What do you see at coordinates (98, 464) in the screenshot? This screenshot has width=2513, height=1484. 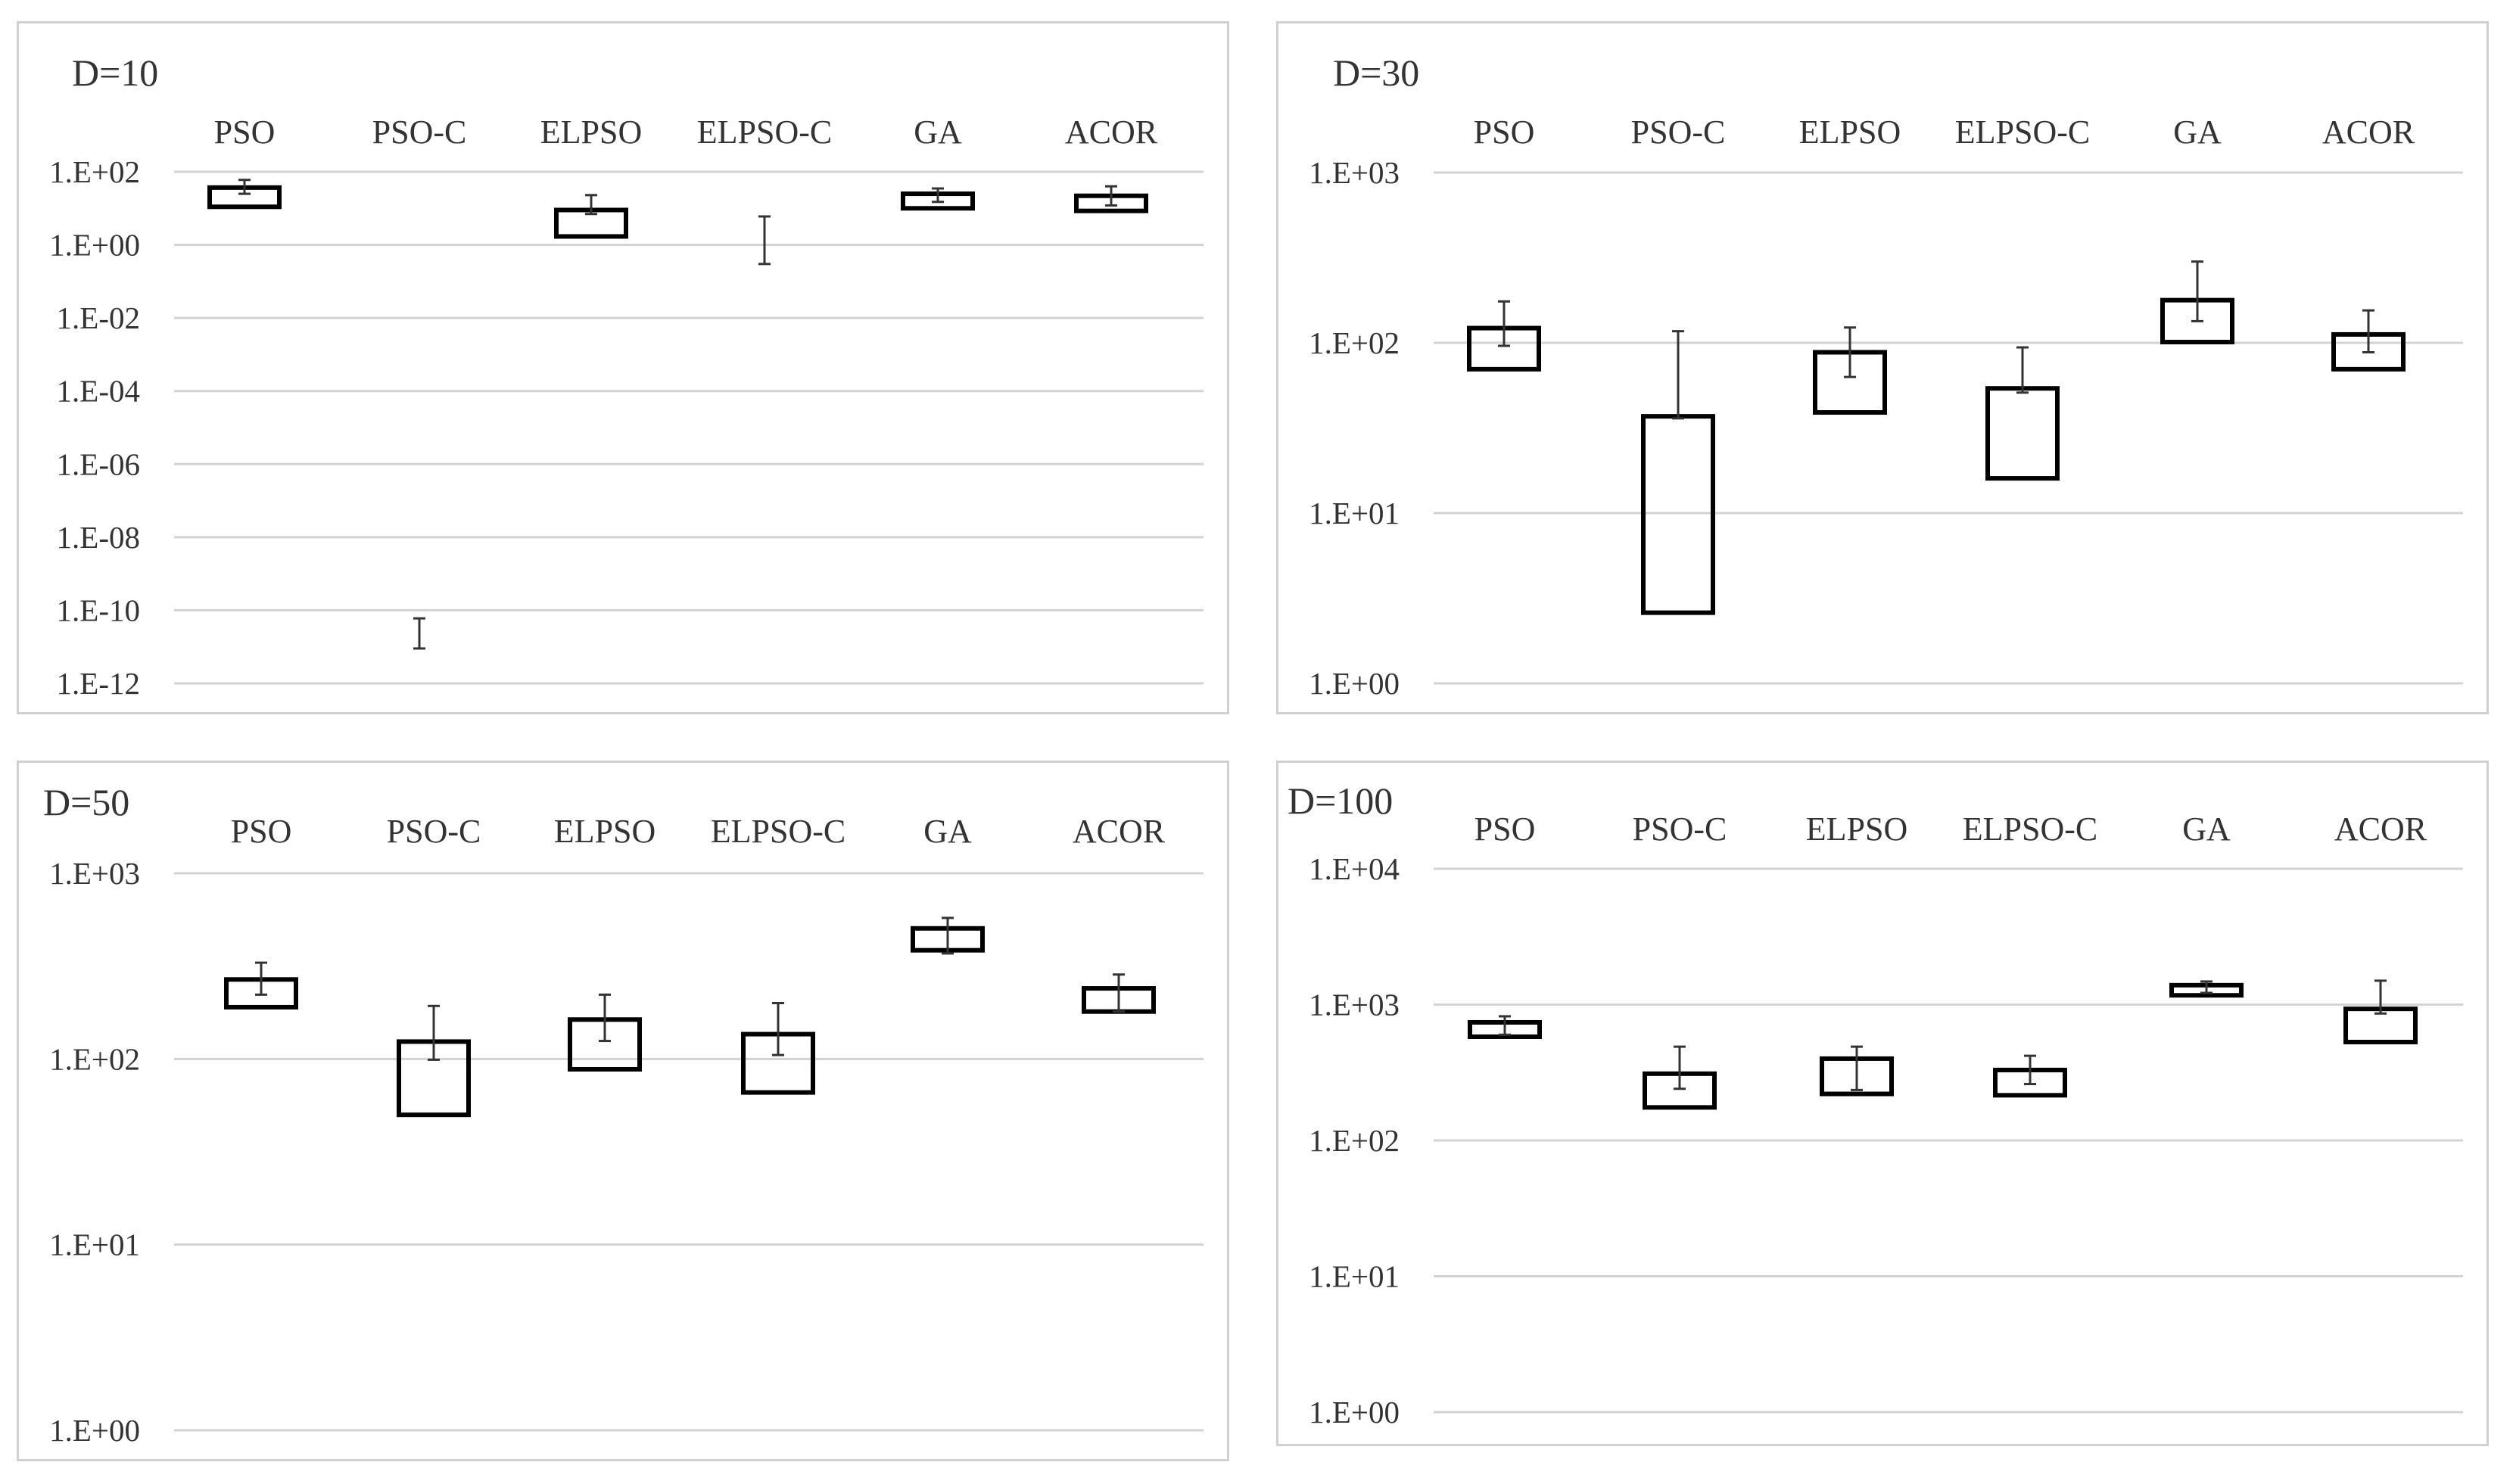 I see `y-tick-label: 1.E-06` at bounding box center [98, 464].